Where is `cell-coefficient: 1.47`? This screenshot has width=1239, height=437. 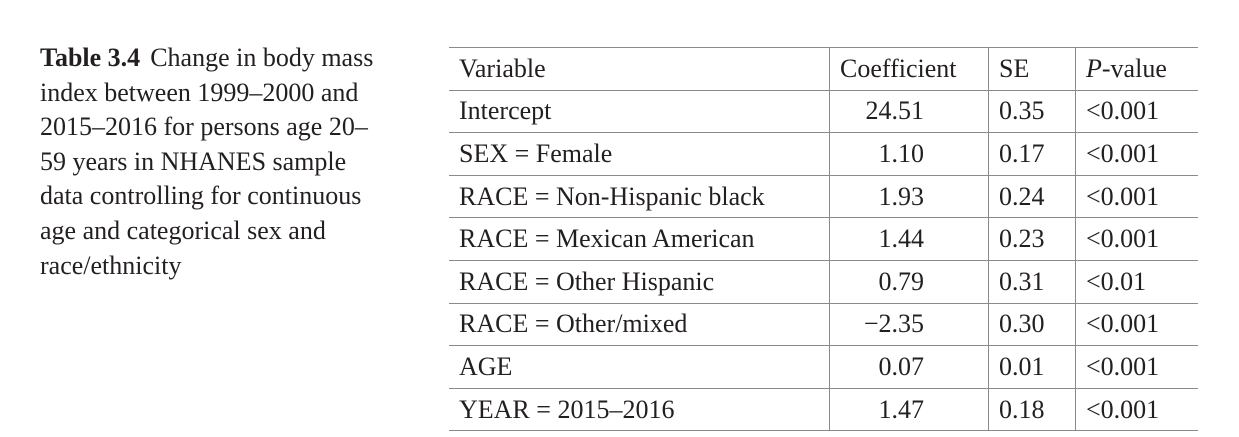
cell-coefficient: 1.47 is located at coordinates (909, 409).